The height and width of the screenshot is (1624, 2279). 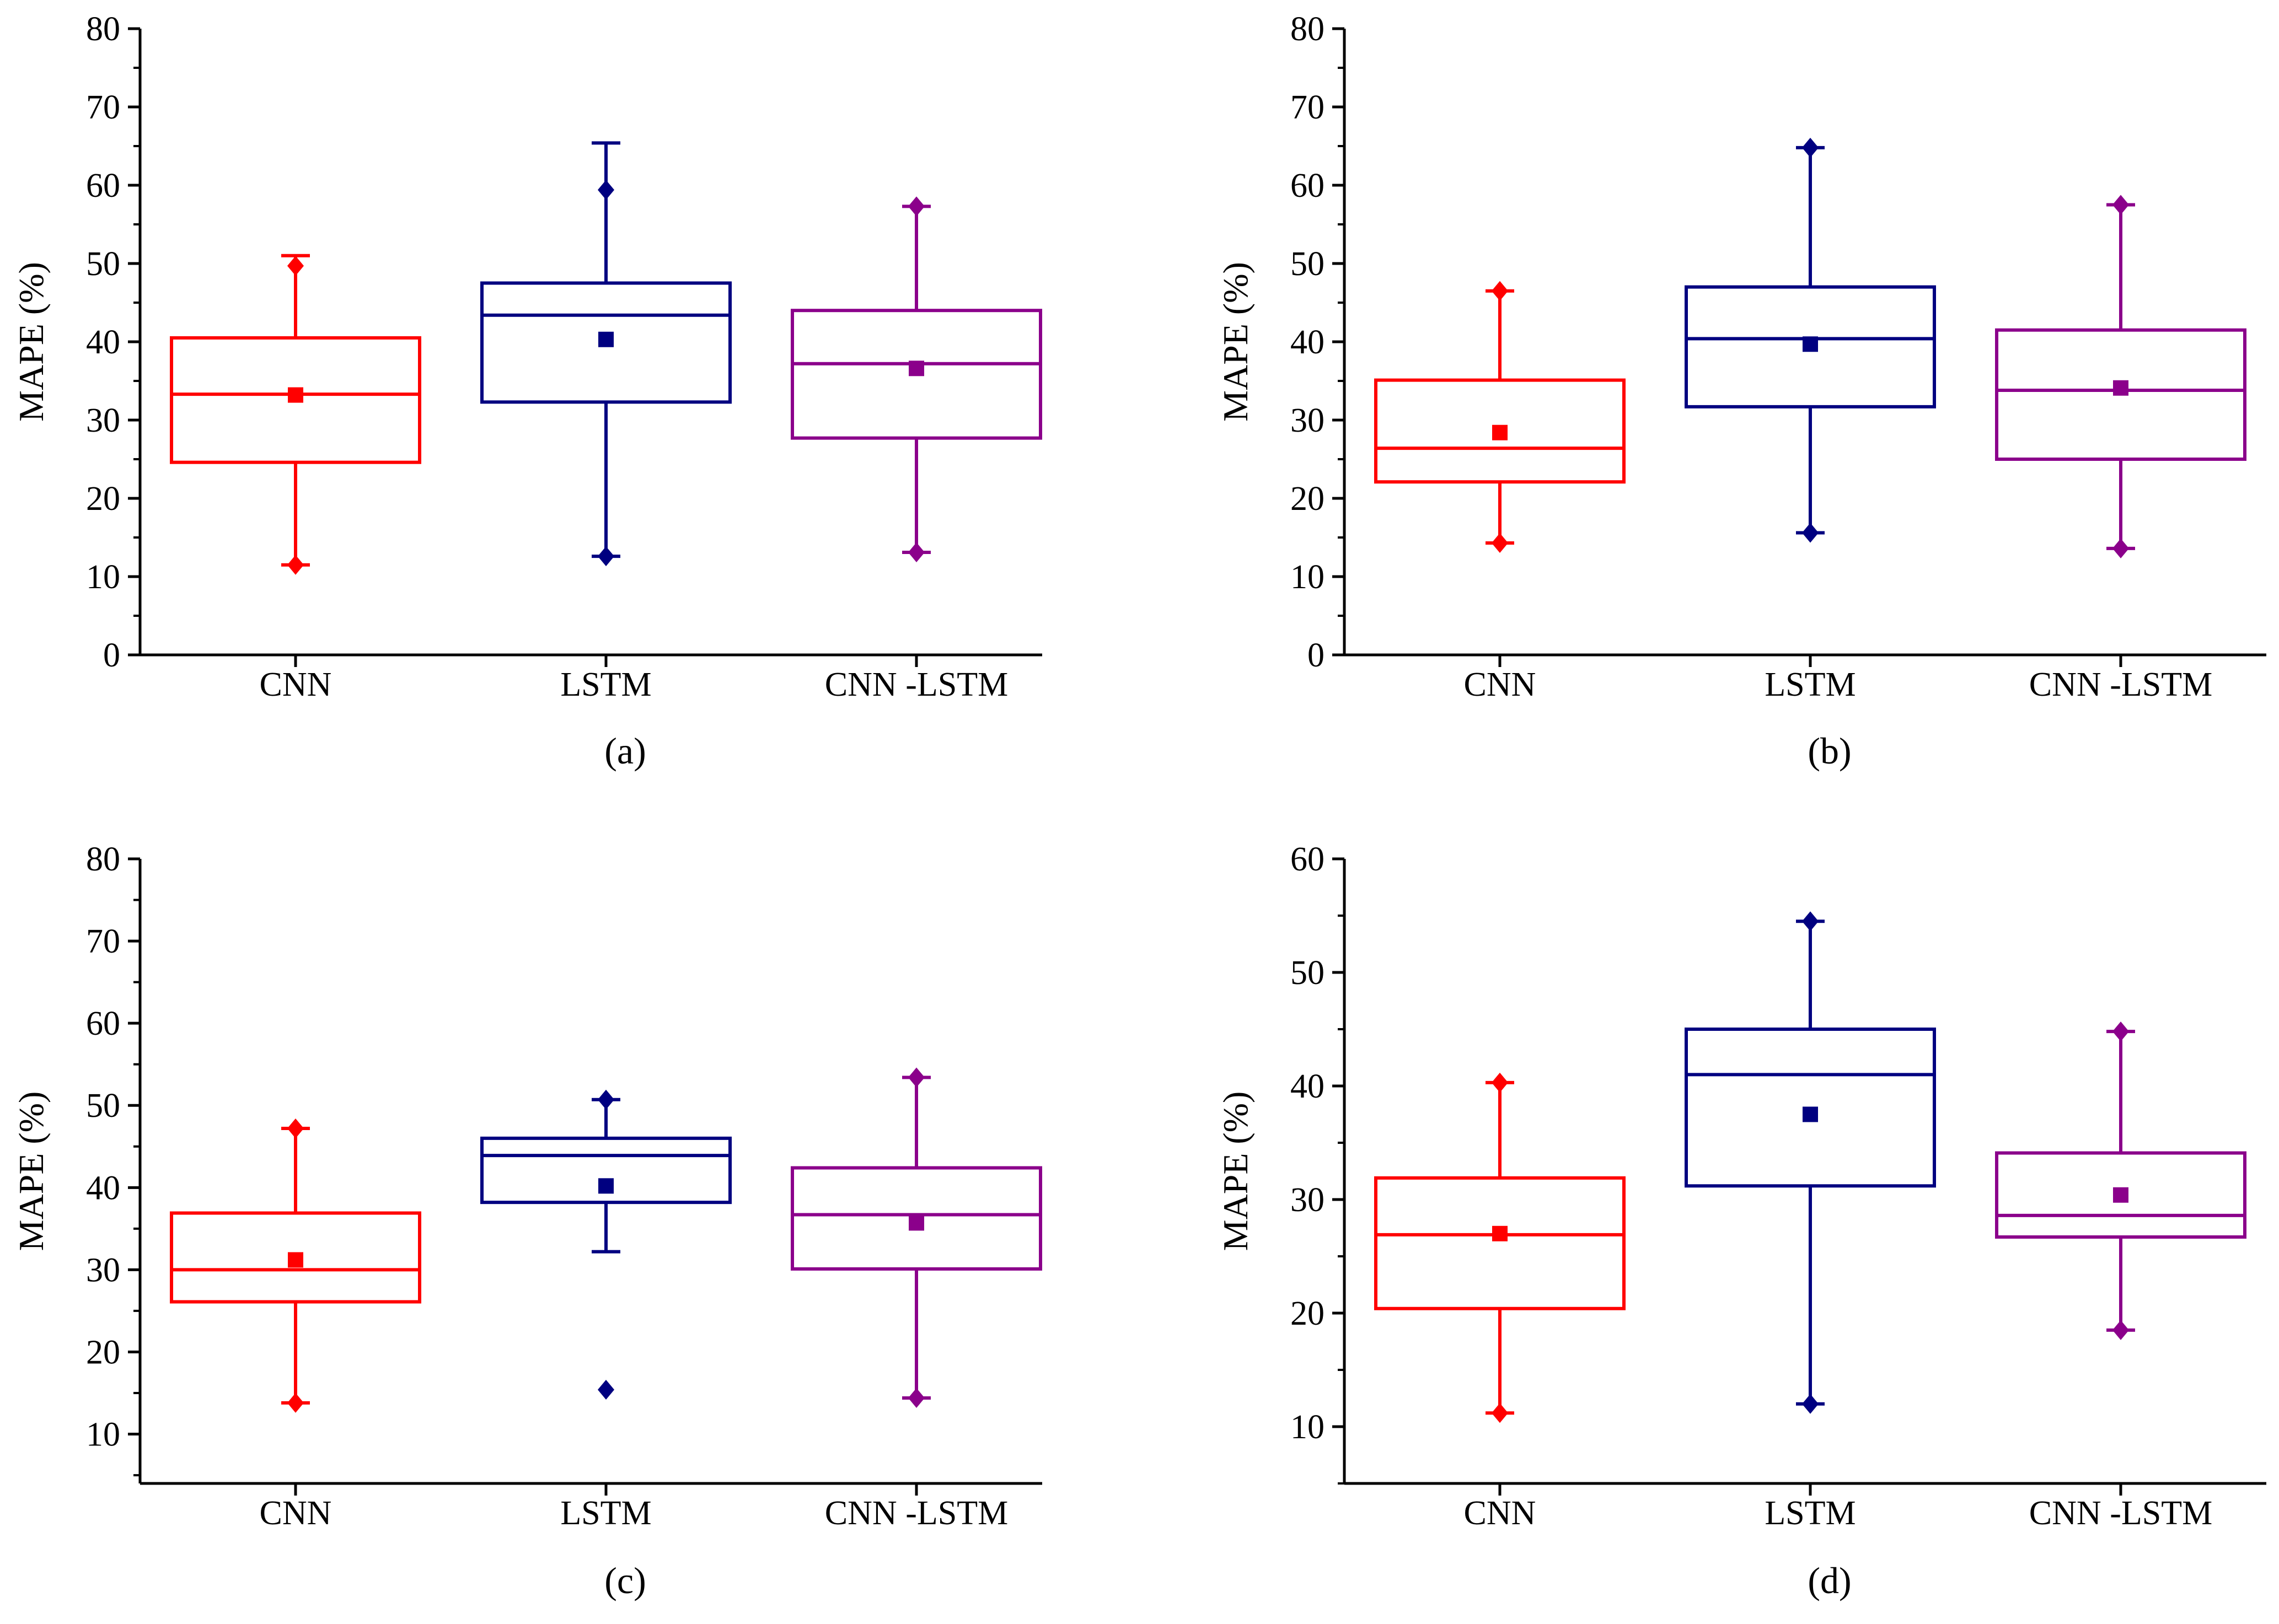 What do you see at coordinates (625, 751) in the screenshot?
I see `panel-caption: (a)` at bounding box center [625, 751].